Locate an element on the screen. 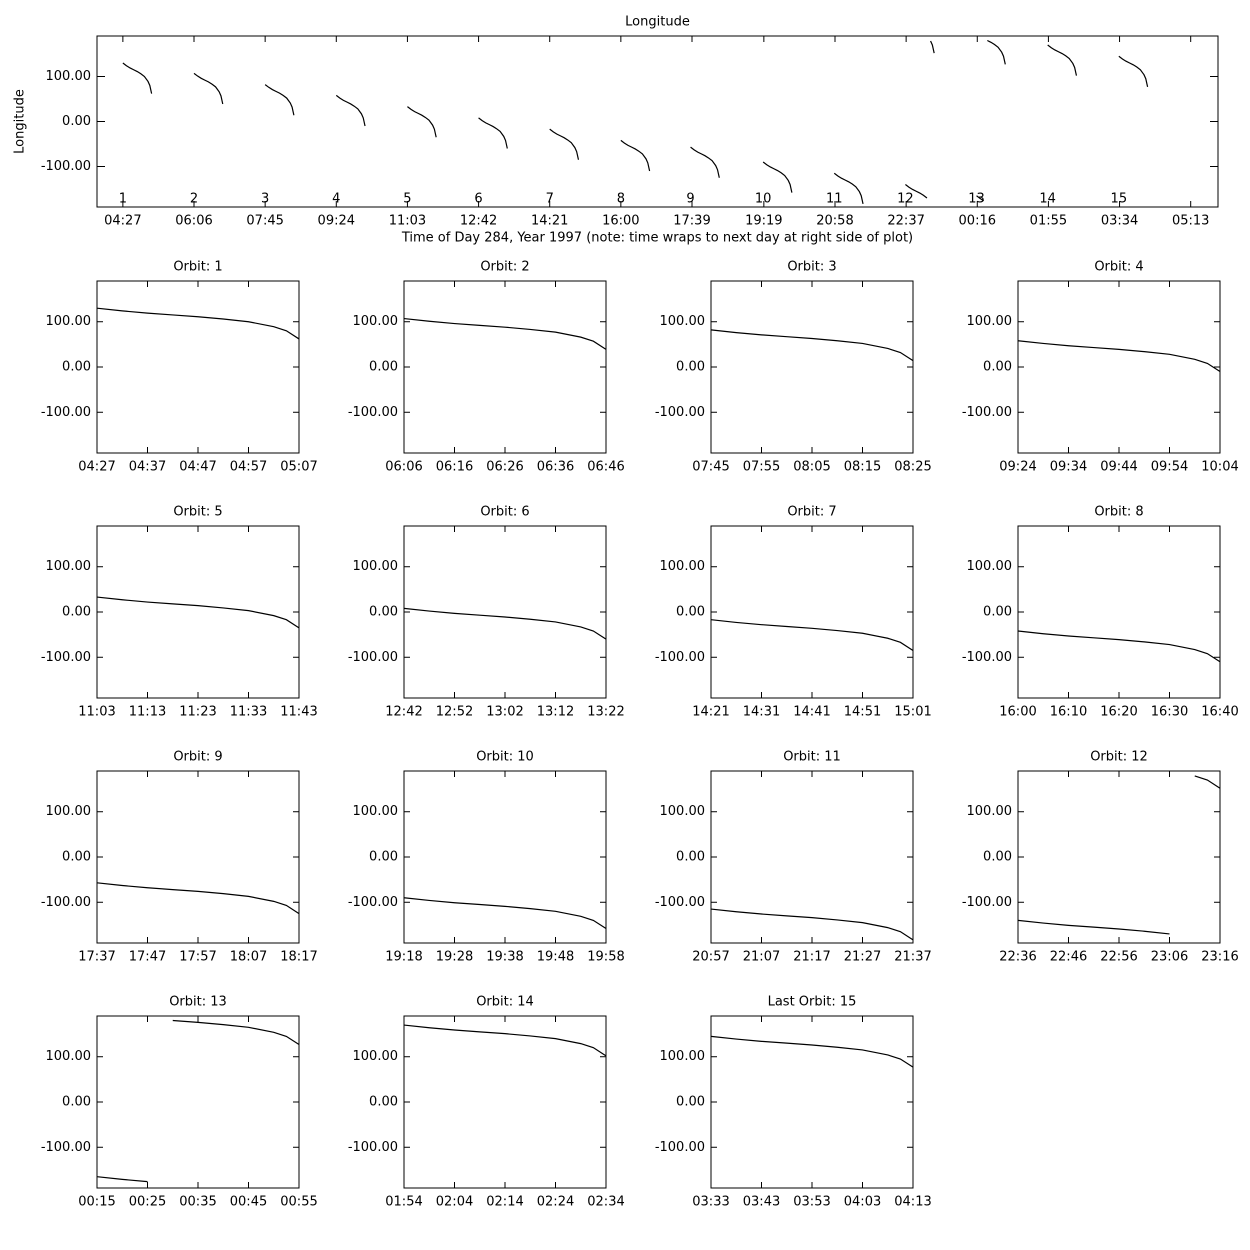  x-tick-label: 00:55 is located at coordinates (298, 1202).